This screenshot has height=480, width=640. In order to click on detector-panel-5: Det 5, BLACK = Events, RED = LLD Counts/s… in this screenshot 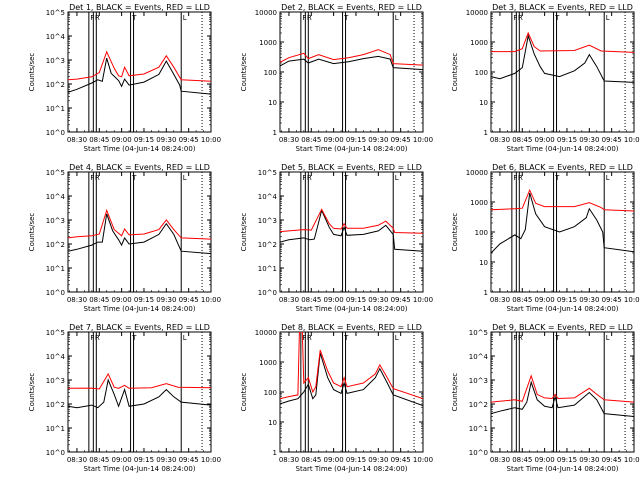, I will do `click(336, 238)`.